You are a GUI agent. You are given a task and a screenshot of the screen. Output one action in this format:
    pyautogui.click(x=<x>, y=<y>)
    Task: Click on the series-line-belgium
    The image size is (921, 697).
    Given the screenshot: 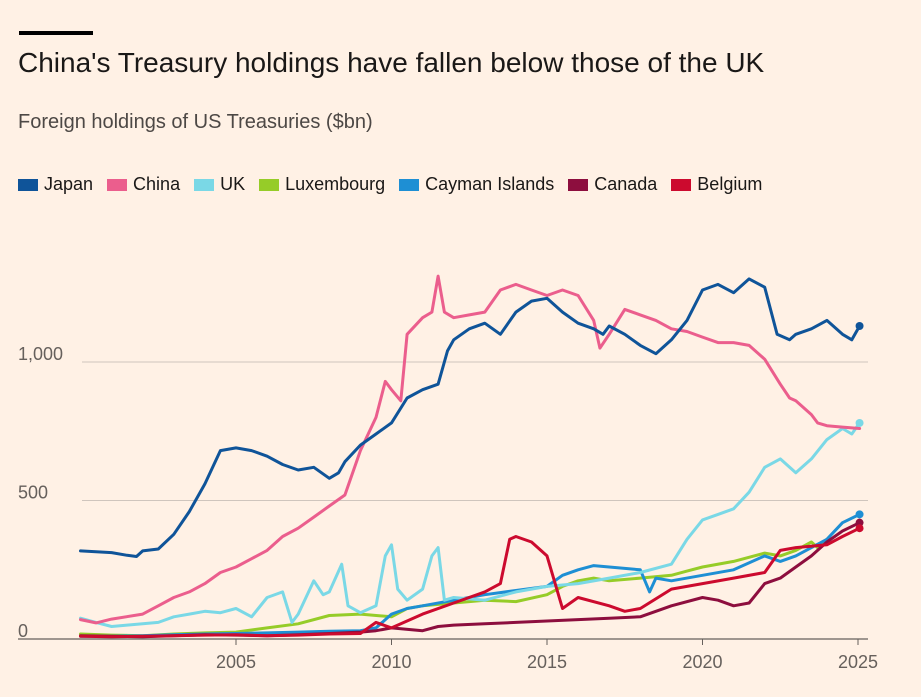 What is the action you would take?
    pyautogui.click(x=470, y=582)
    